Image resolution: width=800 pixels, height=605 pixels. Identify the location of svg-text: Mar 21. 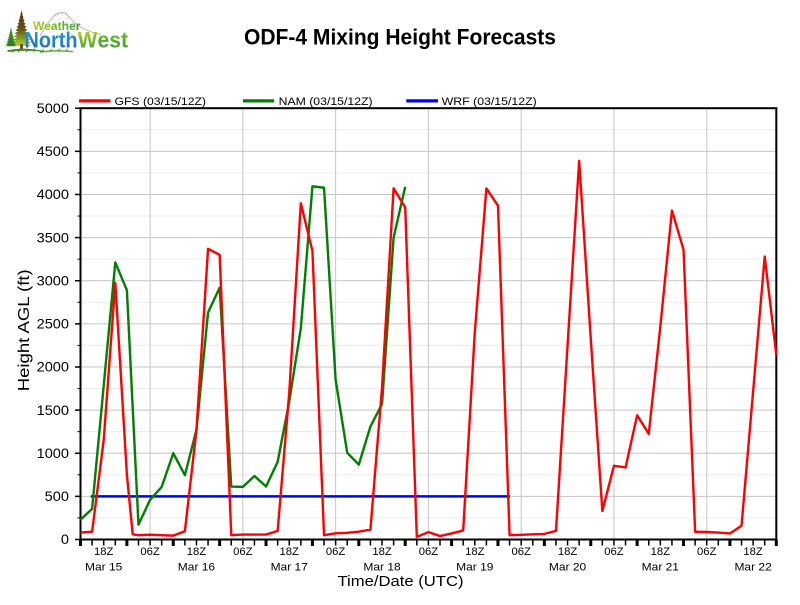
(660, 568).